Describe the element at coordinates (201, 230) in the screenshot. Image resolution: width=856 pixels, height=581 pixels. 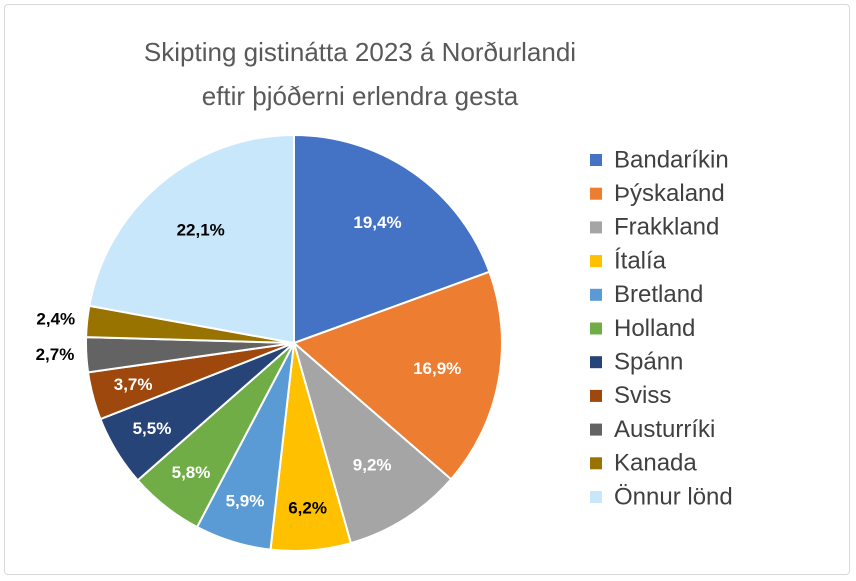
I see `data-label: 22,1%` at that location.